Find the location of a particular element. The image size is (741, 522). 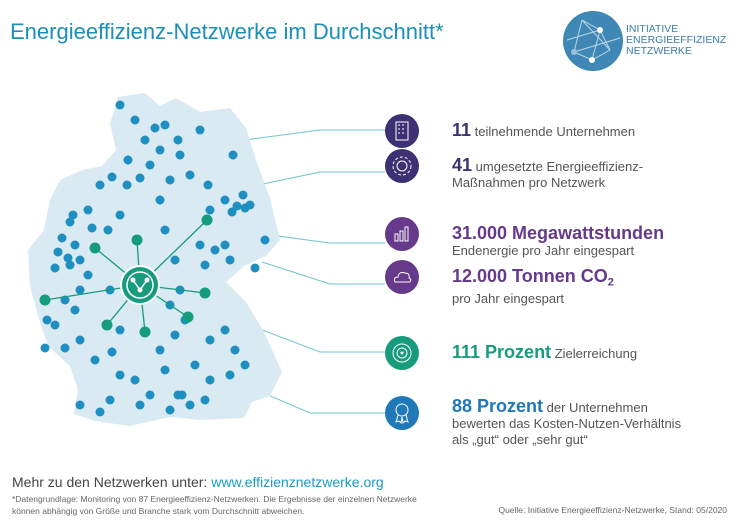

cloud-icon is located at coordinates (402, 277).